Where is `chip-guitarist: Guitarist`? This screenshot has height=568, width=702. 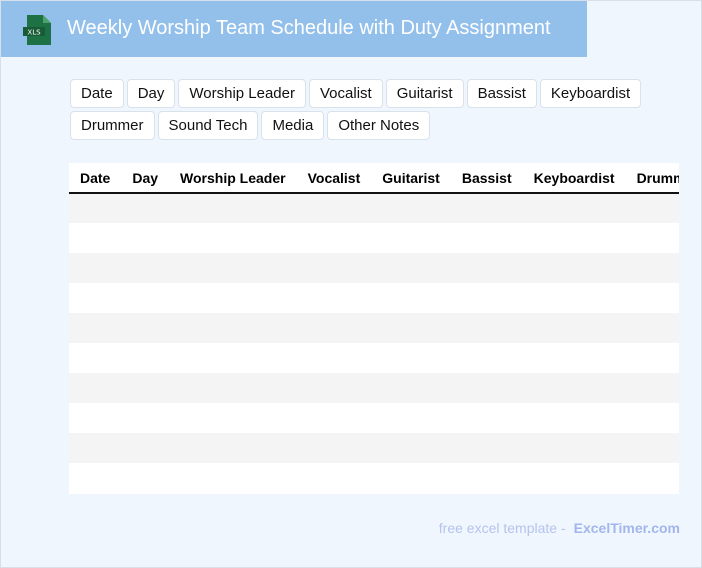 chip-guitarist: Guitarist is located at coordinates (424, 93).